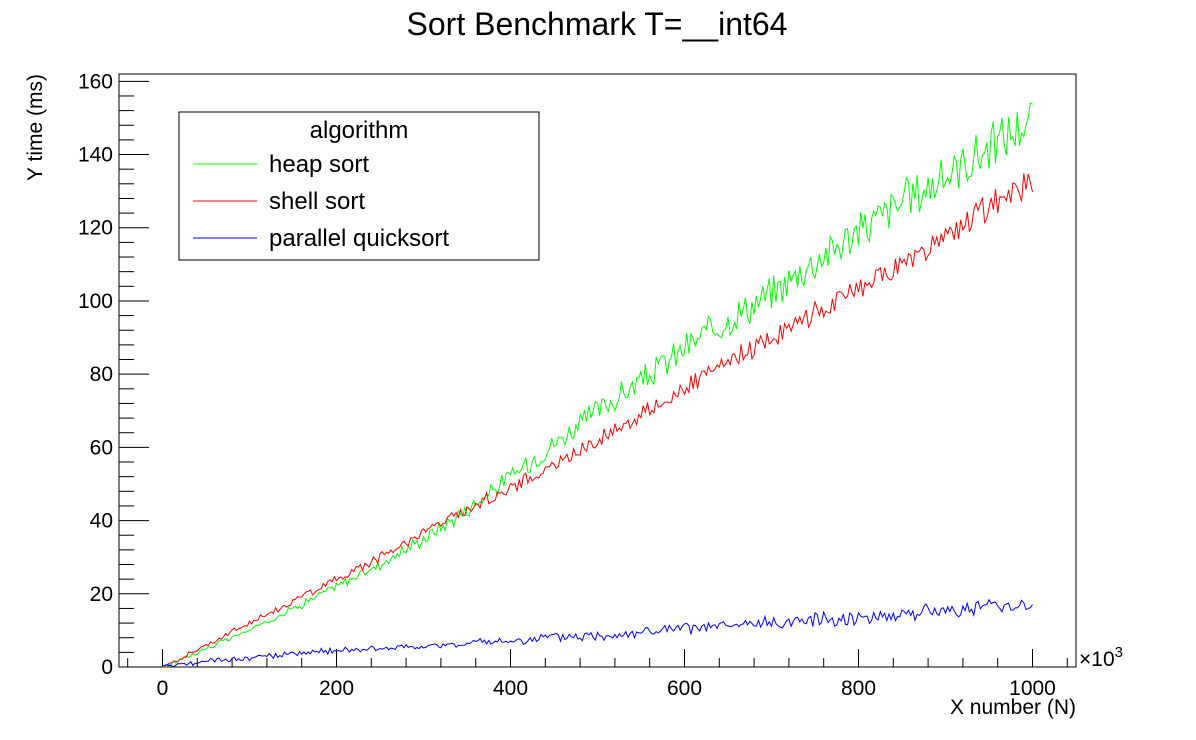 This screenshot has height=740, width=1196. What do you see at coordinates (597, 24) in the screenshot?
I see `chart-title: Sort Benchmark T=__int64` at bounding box center [597, 24].